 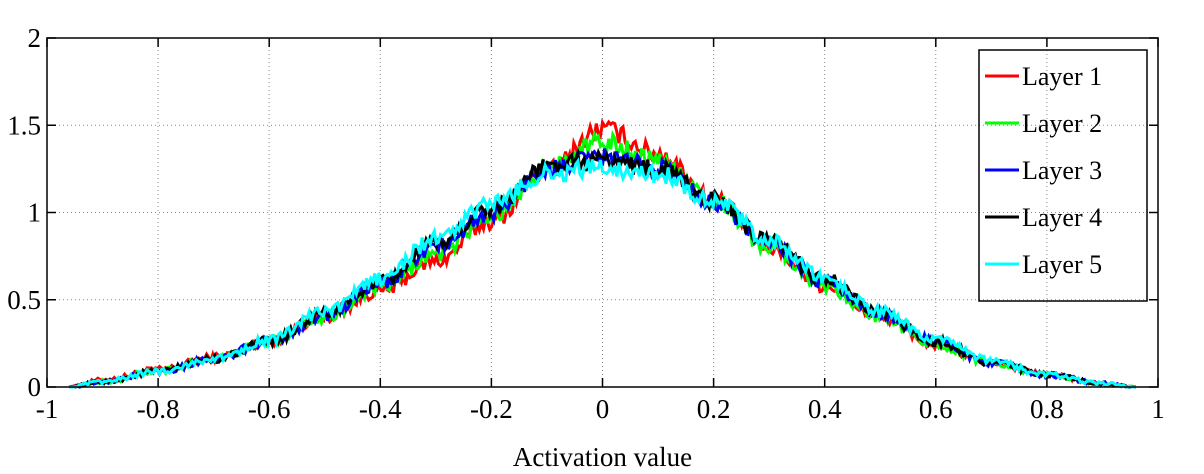 What do you see at coordinates (1062, 217) in the screenshot?
I see `legend-label-layer-4: Layer 4` at bounding box center [1062, 217].